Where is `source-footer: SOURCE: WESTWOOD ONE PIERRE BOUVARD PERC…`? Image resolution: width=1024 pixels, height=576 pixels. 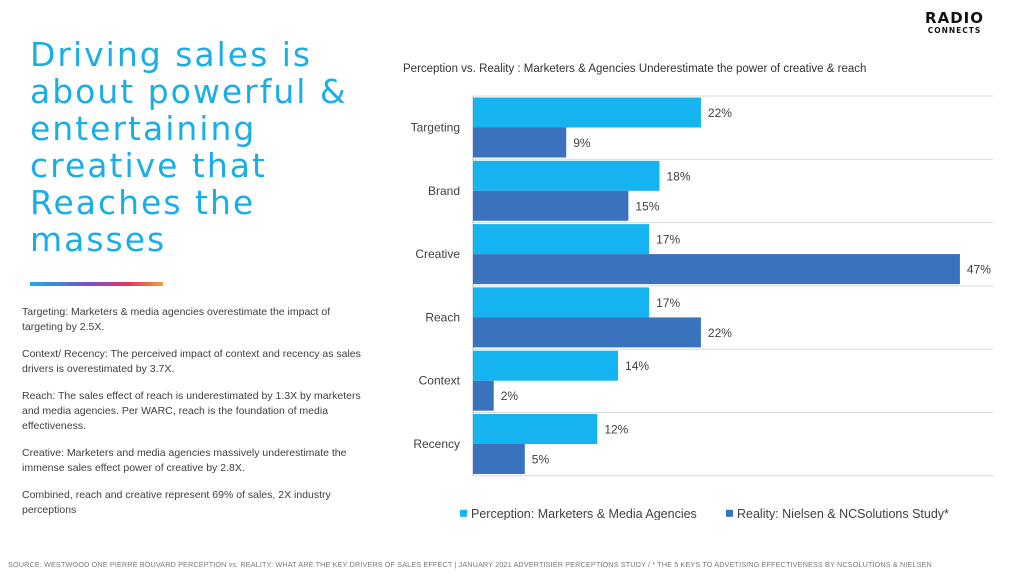
source-footer: SOURCE: WESTWOOD ONE PIERRE BOUVARD PERC… is located at coordinates (470, 564).